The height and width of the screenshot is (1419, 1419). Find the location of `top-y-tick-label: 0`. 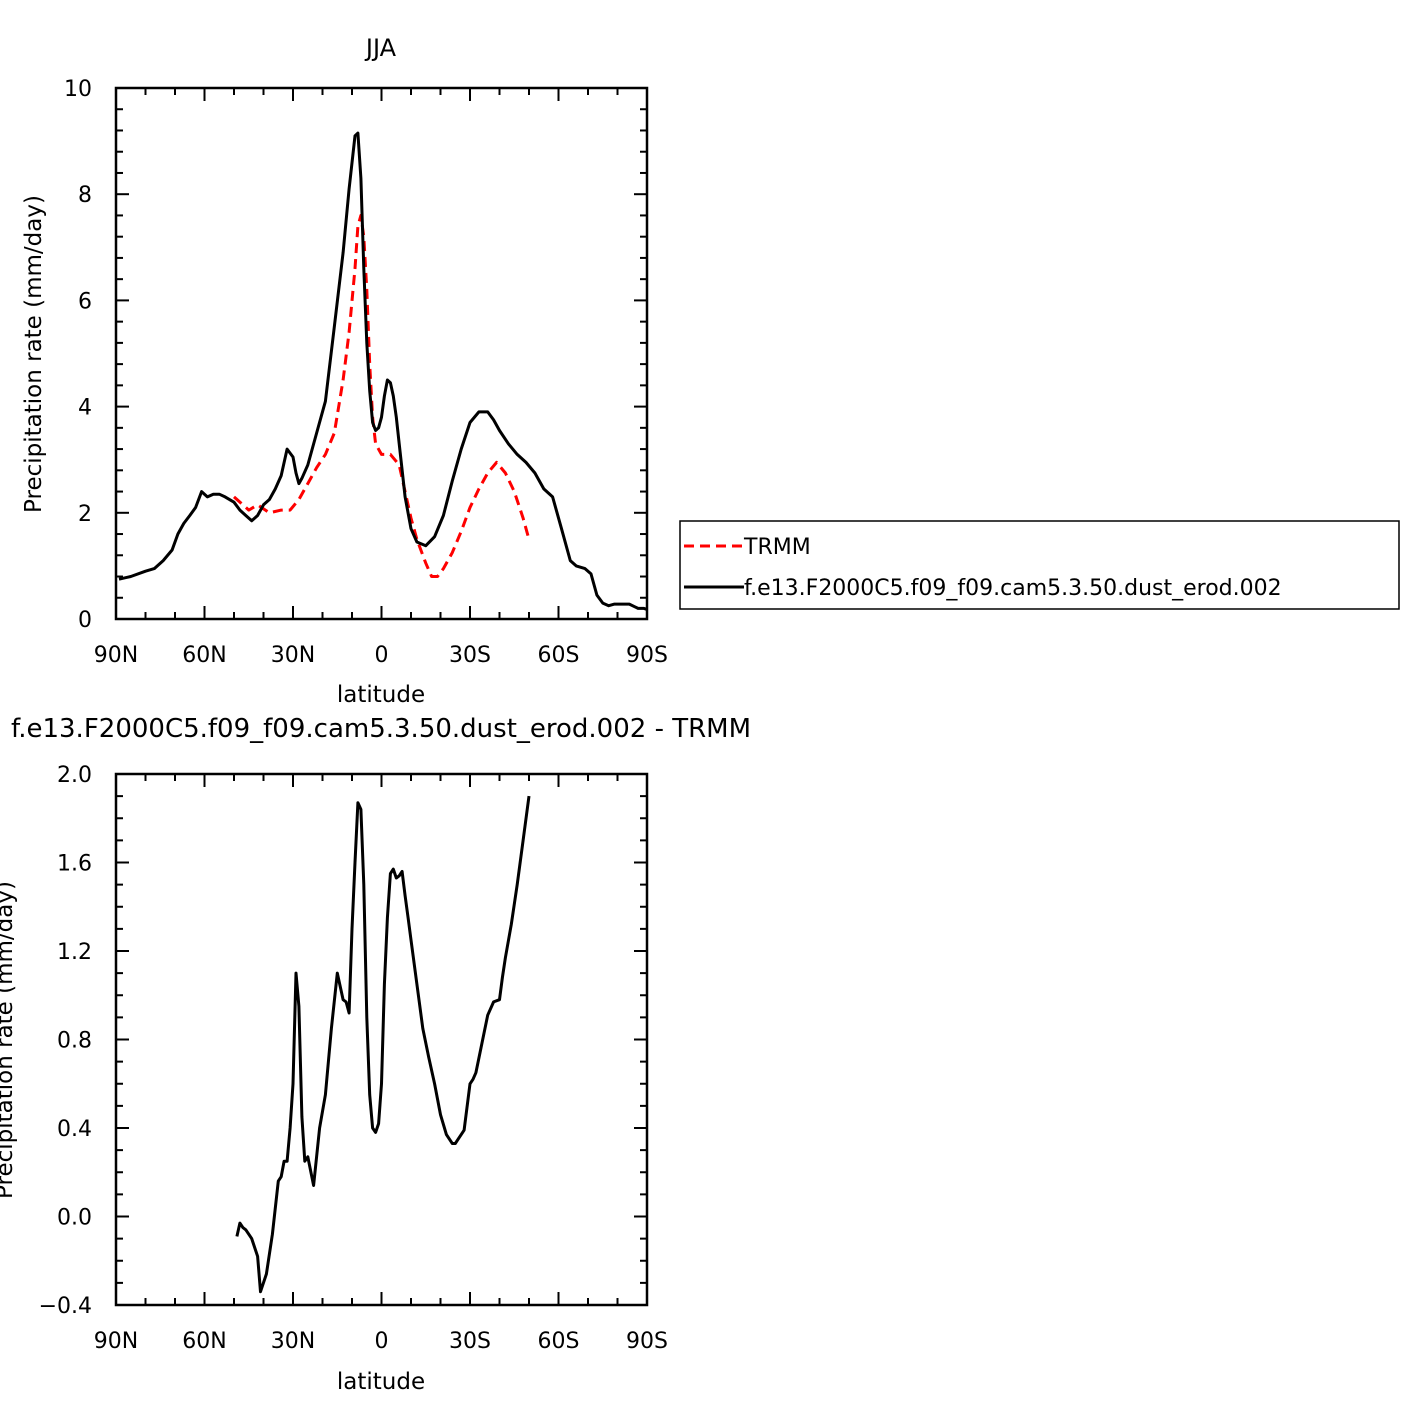

top-y-tick-label: 0 is located at coordinates (85, 620).